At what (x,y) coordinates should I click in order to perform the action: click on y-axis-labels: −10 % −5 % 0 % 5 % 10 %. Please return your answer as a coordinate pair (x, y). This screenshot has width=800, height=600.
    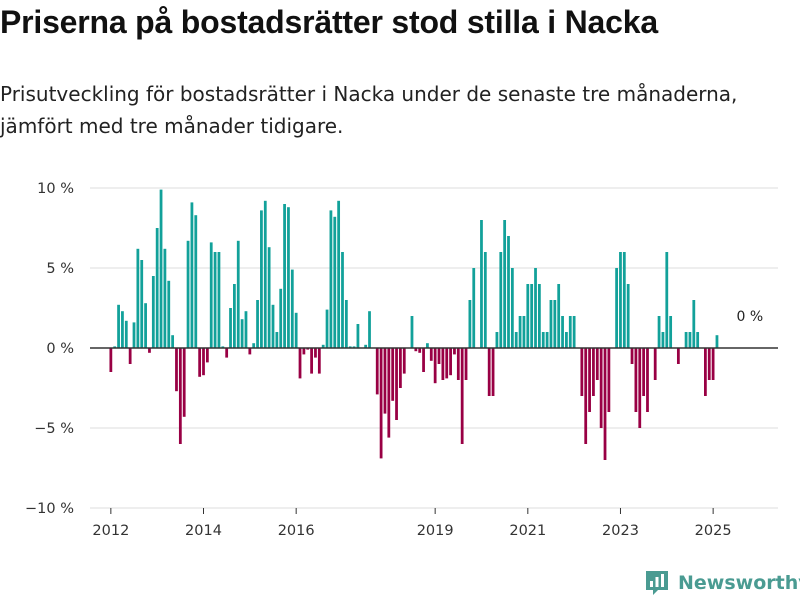
    Looking at the image, I should click on (49, 349).